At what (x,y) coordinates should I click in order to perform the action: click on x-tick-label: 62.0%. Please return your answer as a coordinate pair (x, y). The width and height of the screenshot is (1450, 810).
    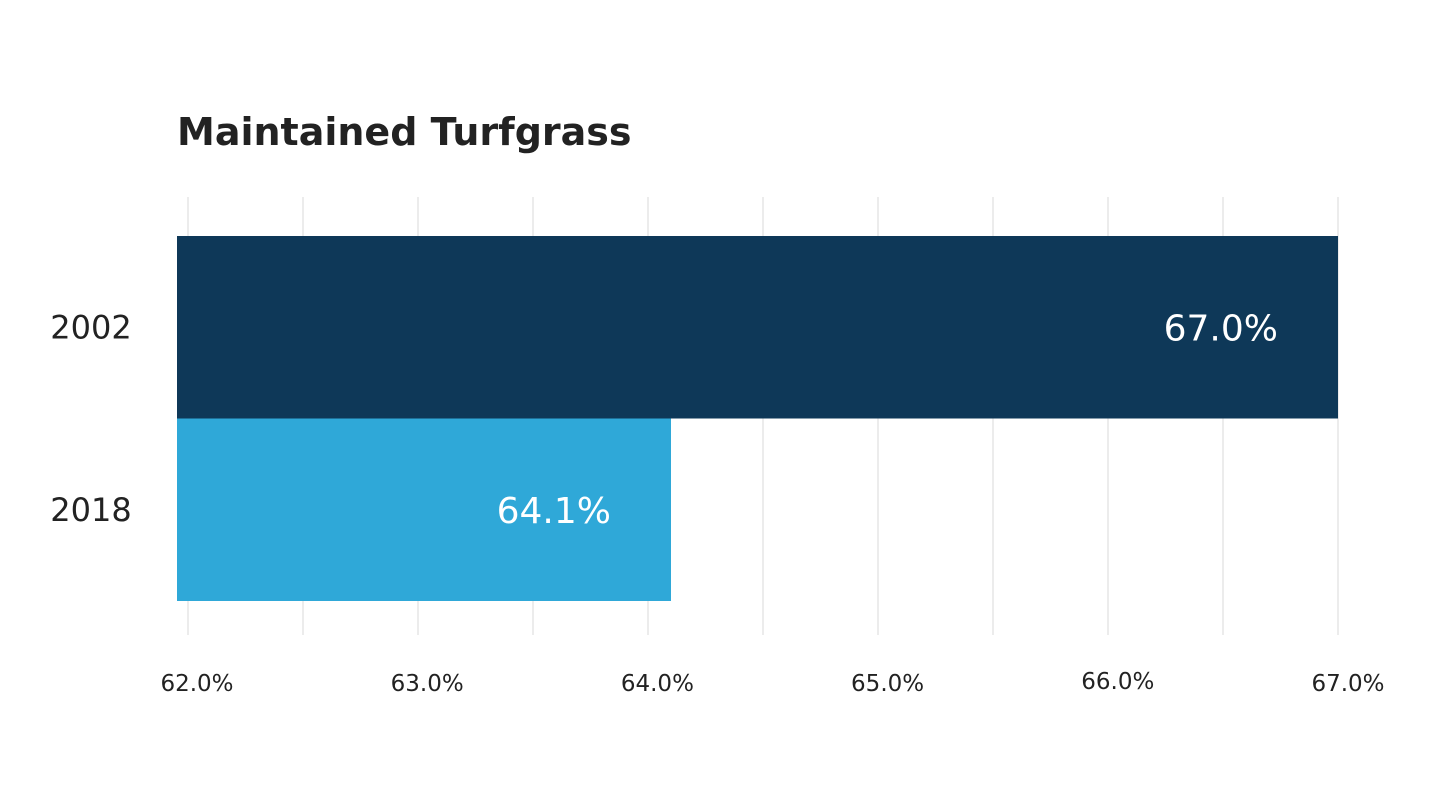
    Looking at the image, I should click on (196, 684).